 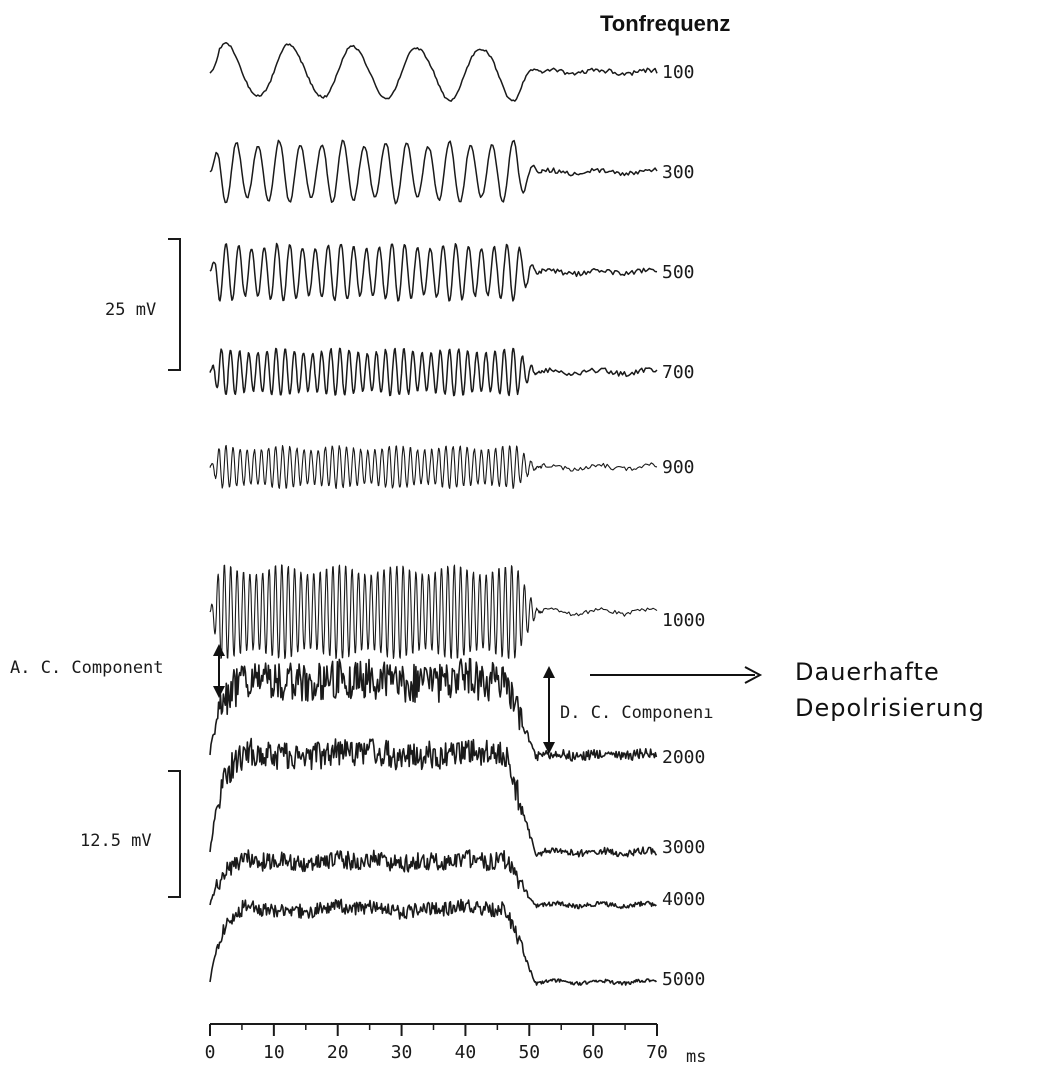 I want to click on handwritten-annotation: Dauerhafte Depolrisierung, so click(x=787, y=690).